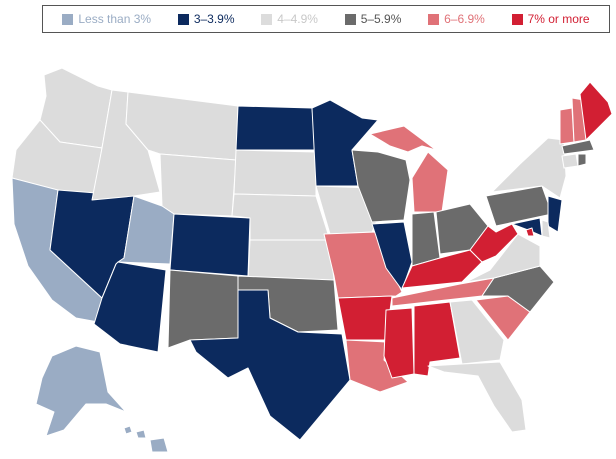 The width and height of the screenshot is (616, 459). What do you see at coordinates (596, 111) in the screenshot?
I see `state-me` at bounding box center [596, 111].